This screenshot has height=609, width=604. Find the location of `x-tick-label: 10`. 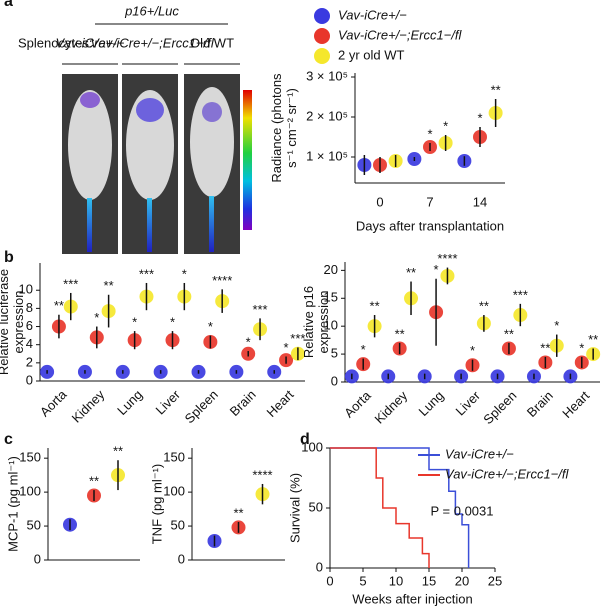

x-tick-label: 10 is located at coordinates (396, 580).